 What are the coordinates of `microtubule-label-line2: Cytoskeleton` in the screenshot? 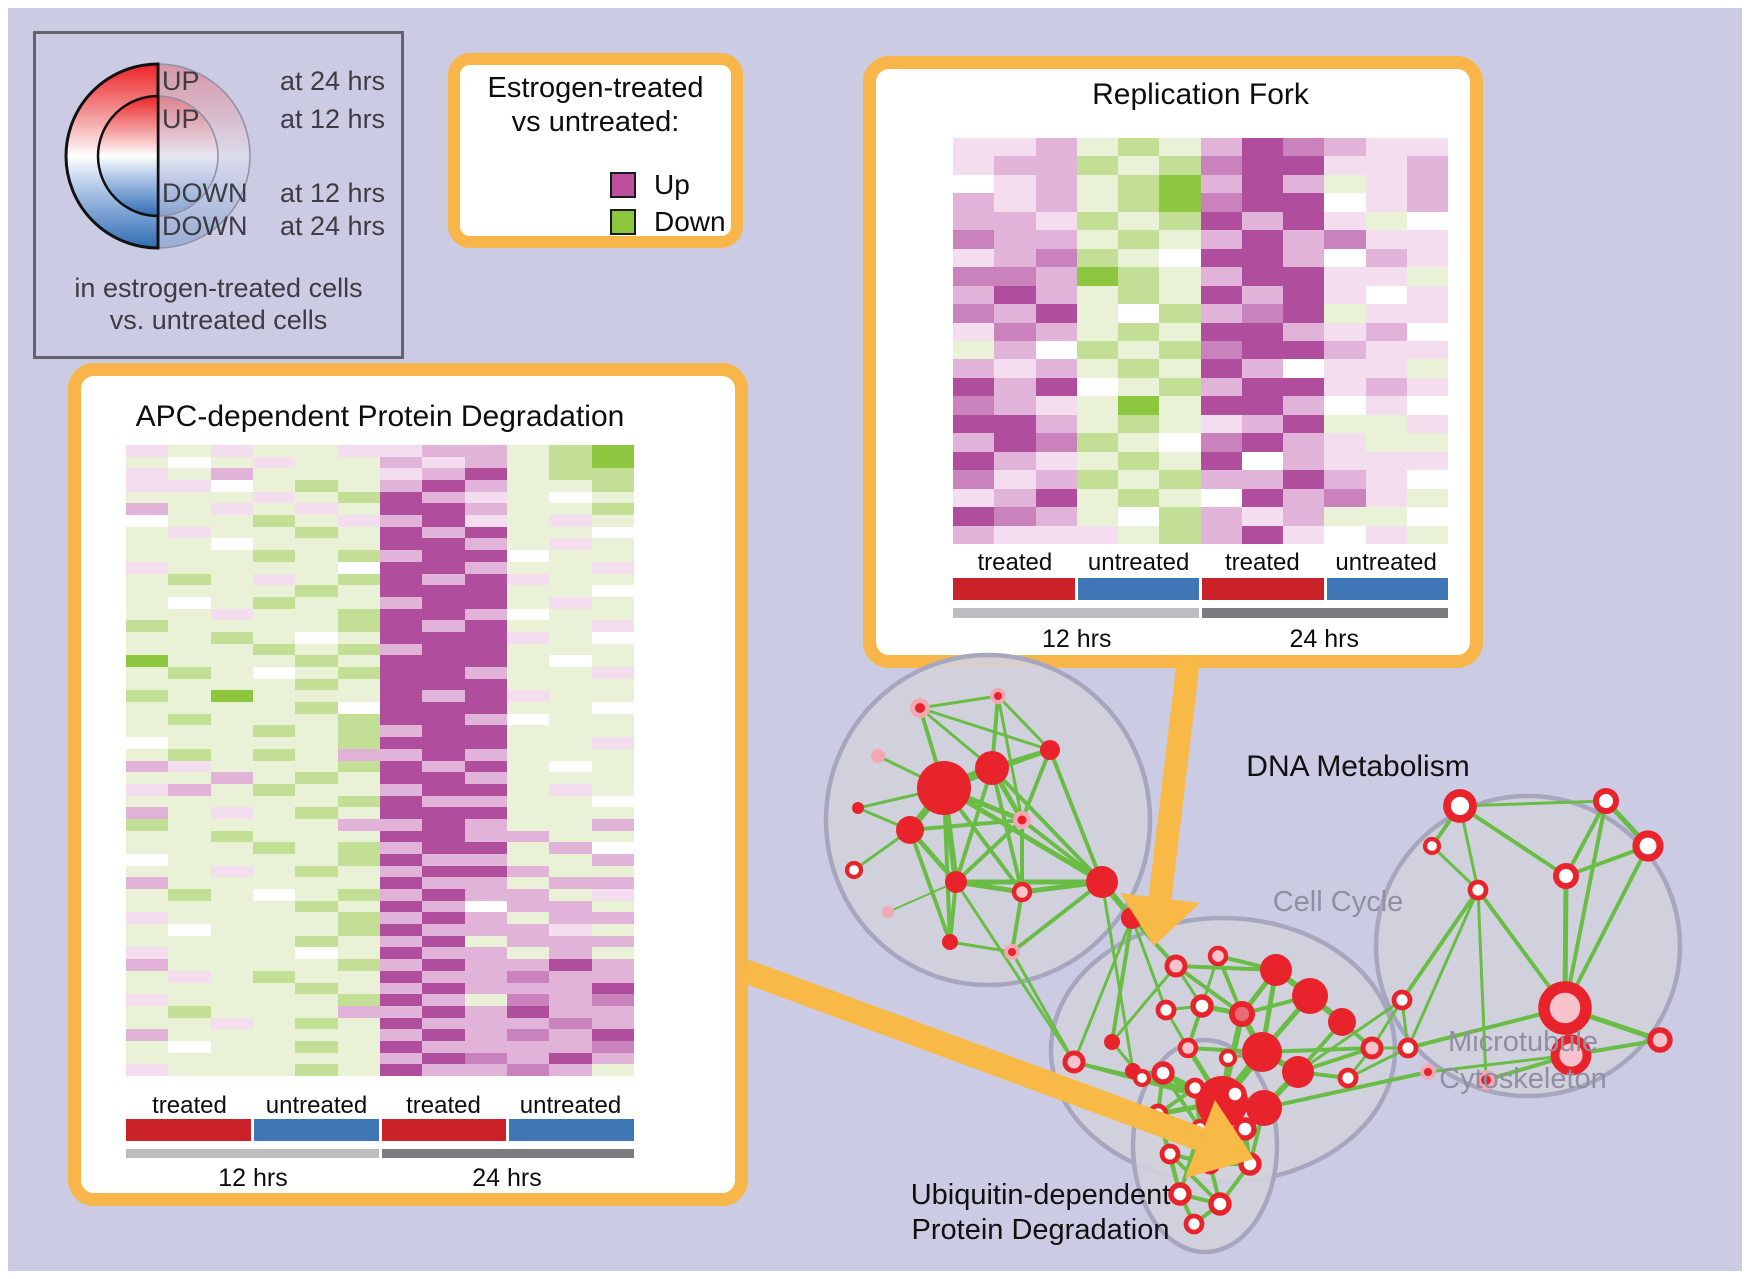 It's located at (1523, 1079).